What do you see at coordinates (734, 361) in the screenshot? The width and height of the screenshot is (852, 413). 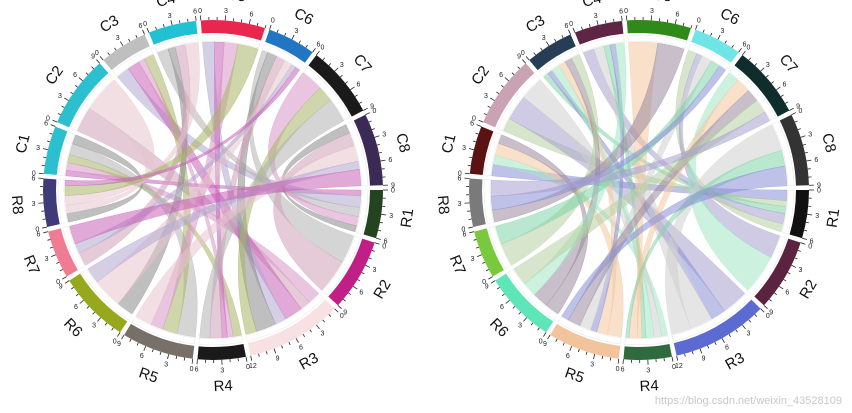 I see `sector-label-r3: R3` at bounding box center [734, 361].